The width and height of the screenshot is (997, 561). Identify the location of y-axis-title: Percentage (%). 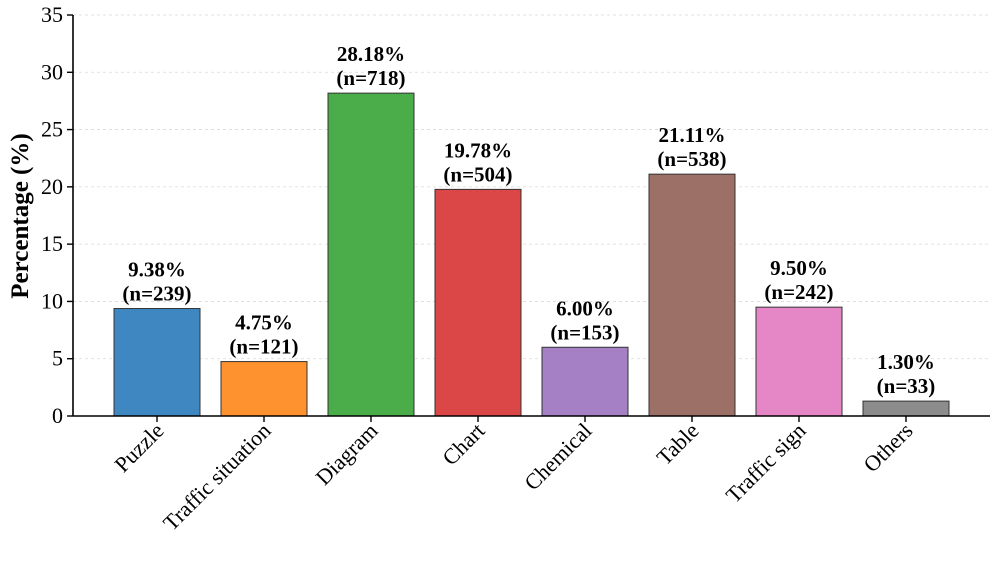
(20, 215).